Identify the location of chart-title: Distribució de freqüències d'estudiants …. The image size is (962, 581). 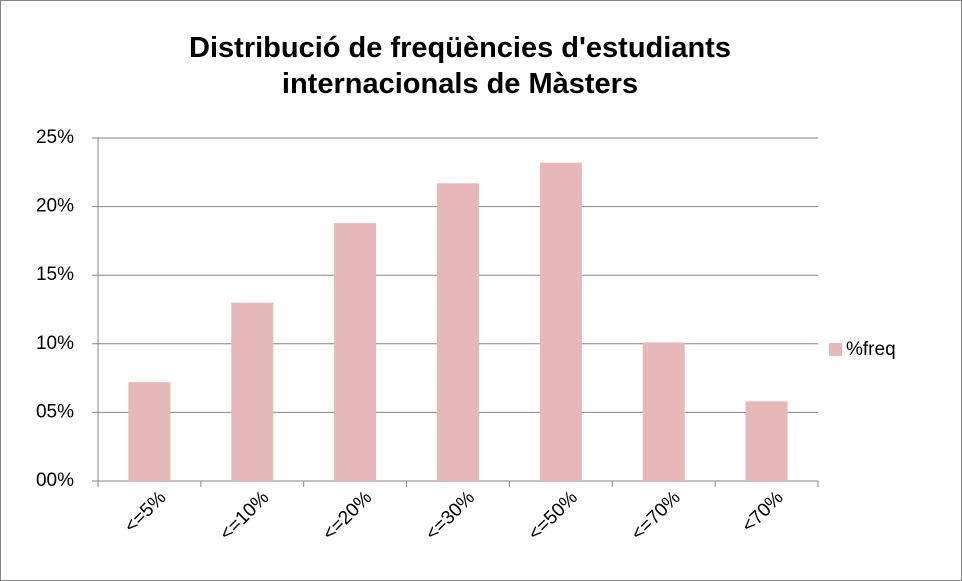
(460, 66).